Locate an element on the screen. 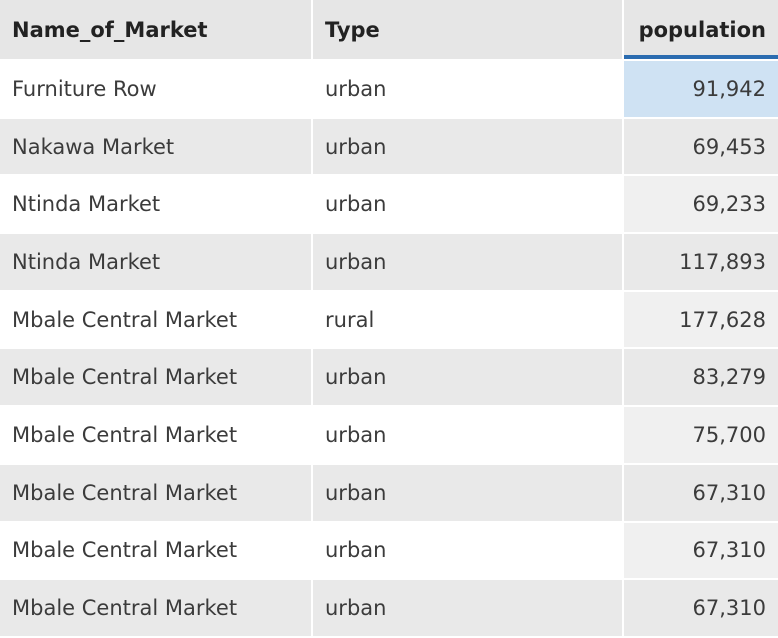 The image size is (778, 638). cell-name: Furniture Row is located at coordinates (156, 89).